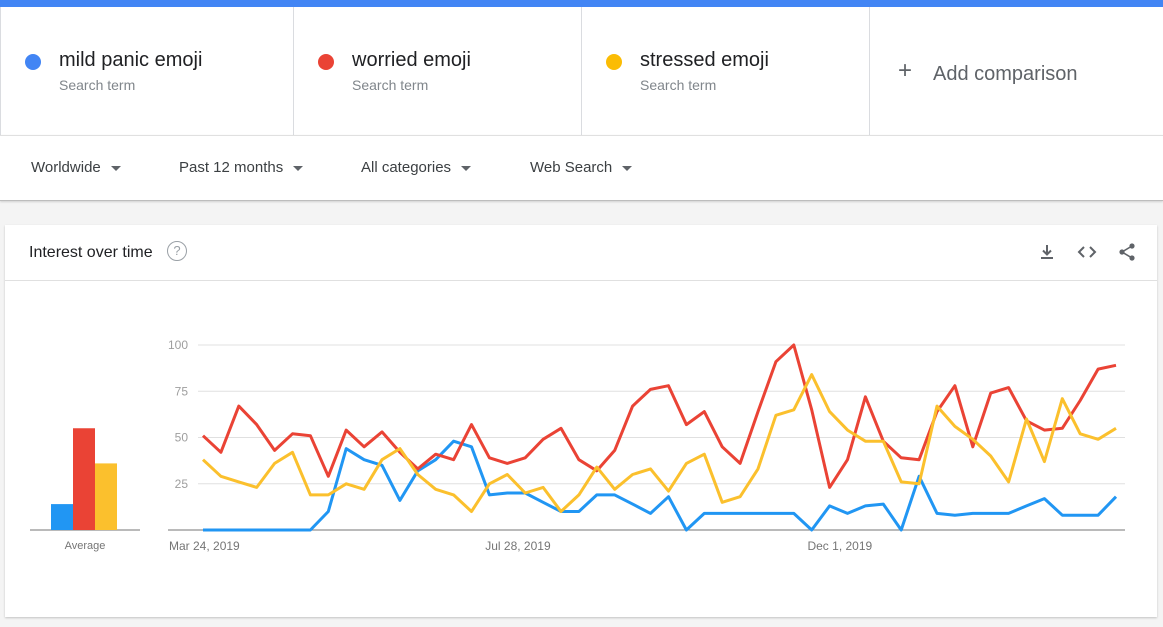 This screenshot has height=627, width=1163. I want to click on y-tick-label: 25, so click(182, 484).